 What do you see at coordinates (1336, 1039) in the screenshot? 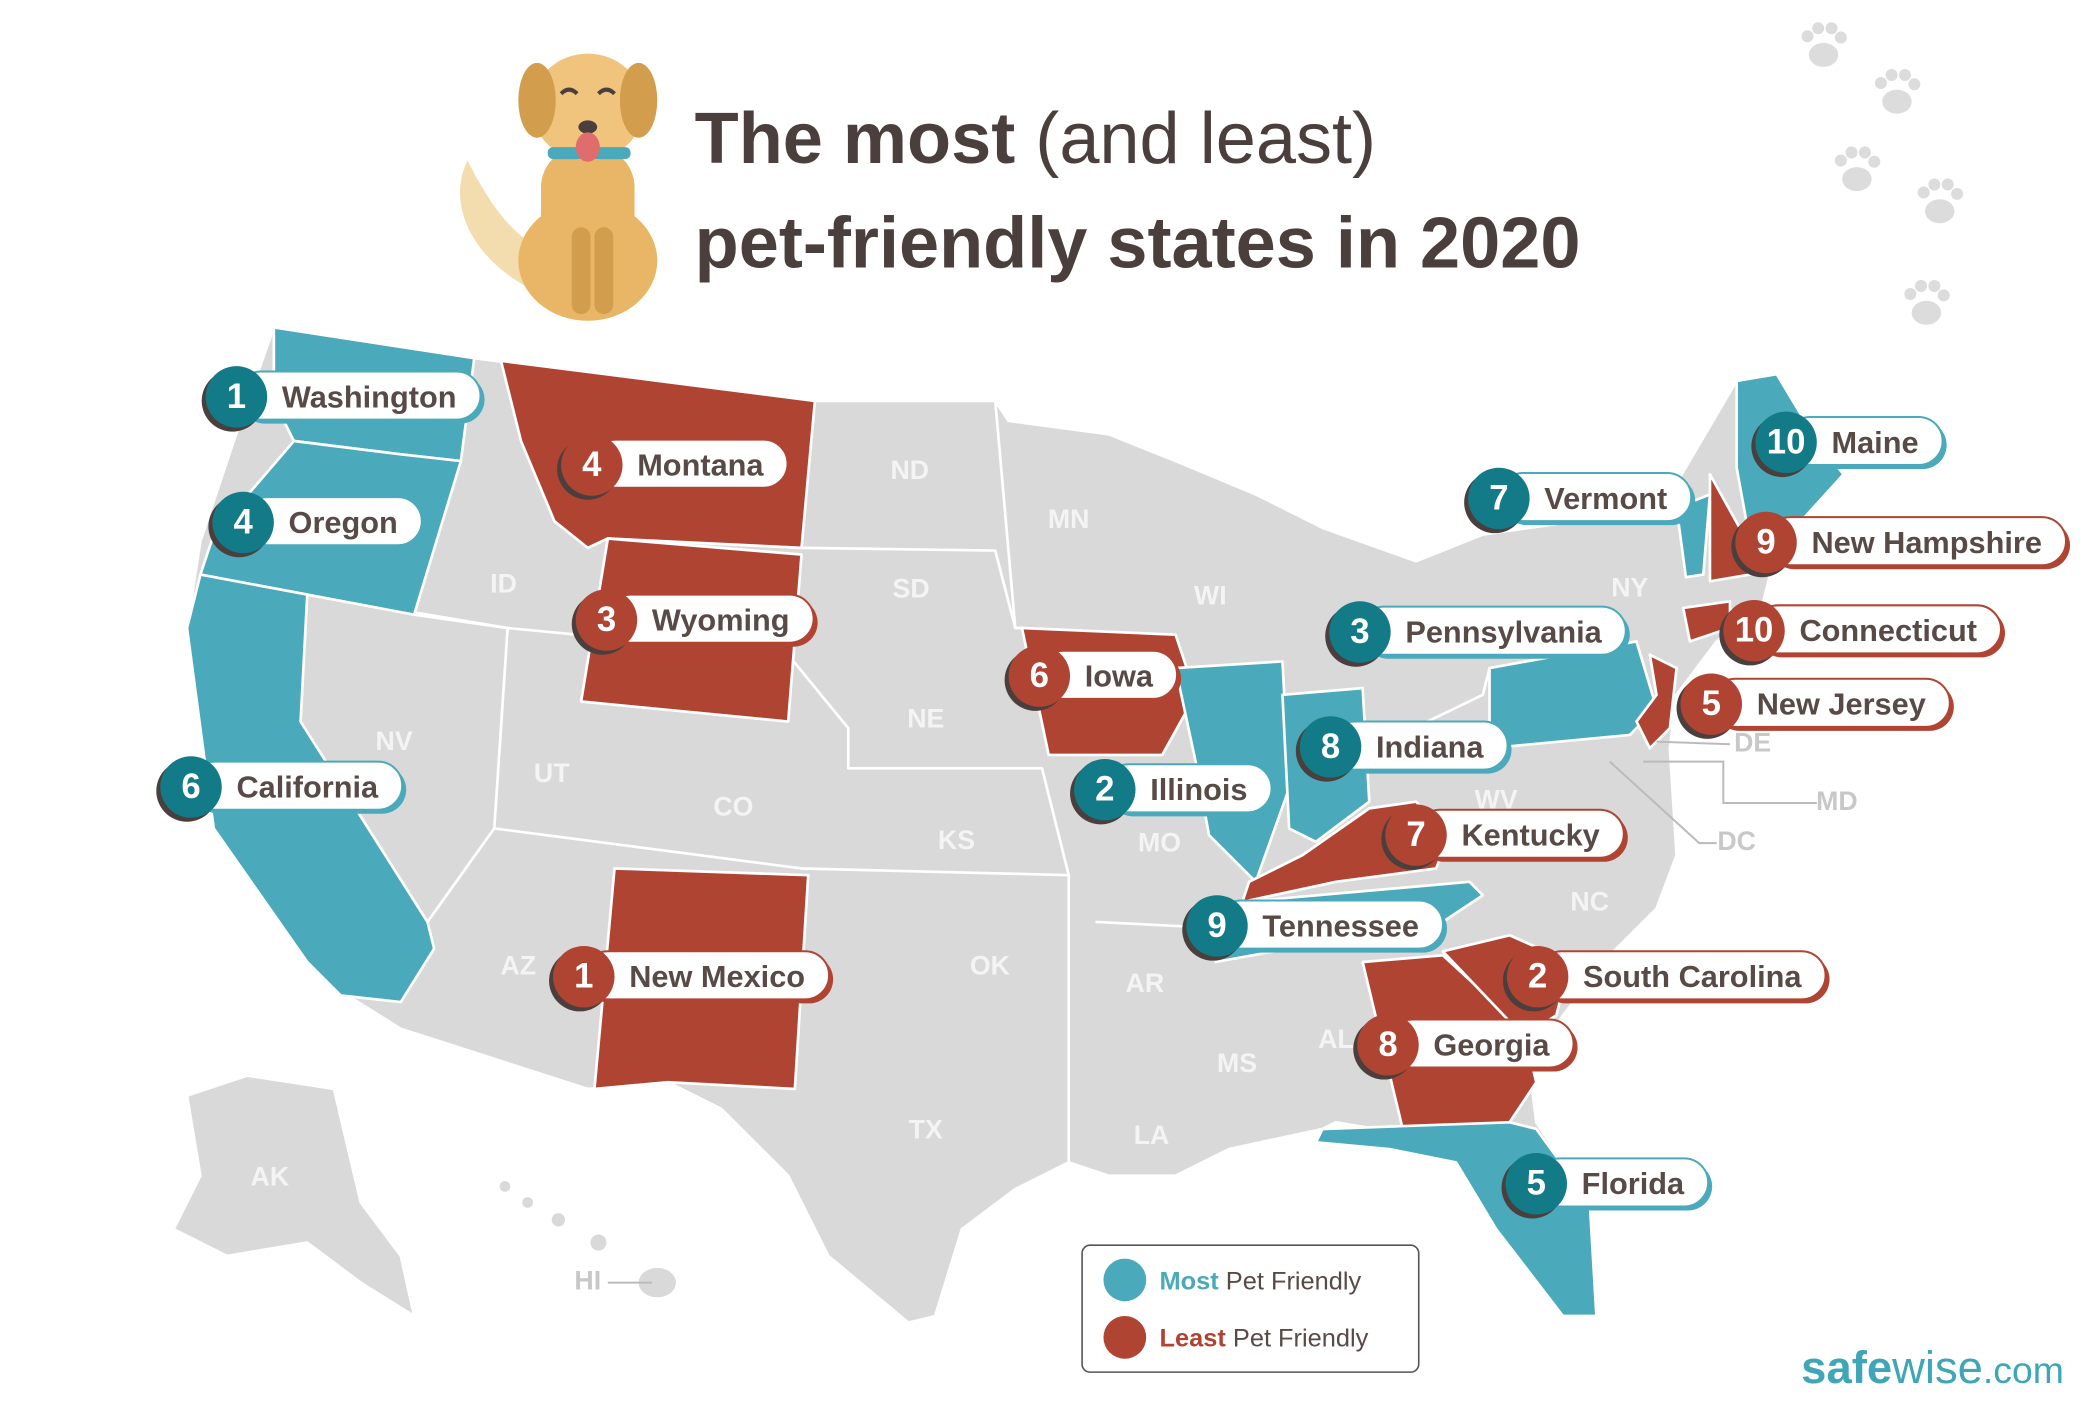
I see `state-abbreviation: AL` at bounding box center [1336, 1039].